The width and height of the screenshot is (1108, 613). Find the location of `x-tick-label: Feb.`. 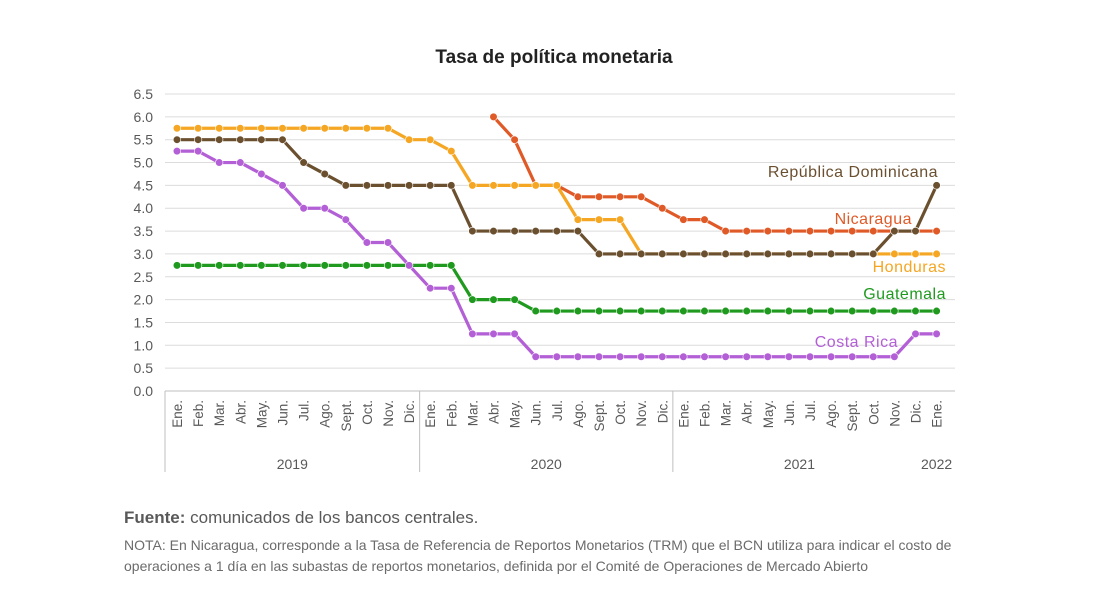

x-tick-label: Feb. is located at coordinates (705, 413).